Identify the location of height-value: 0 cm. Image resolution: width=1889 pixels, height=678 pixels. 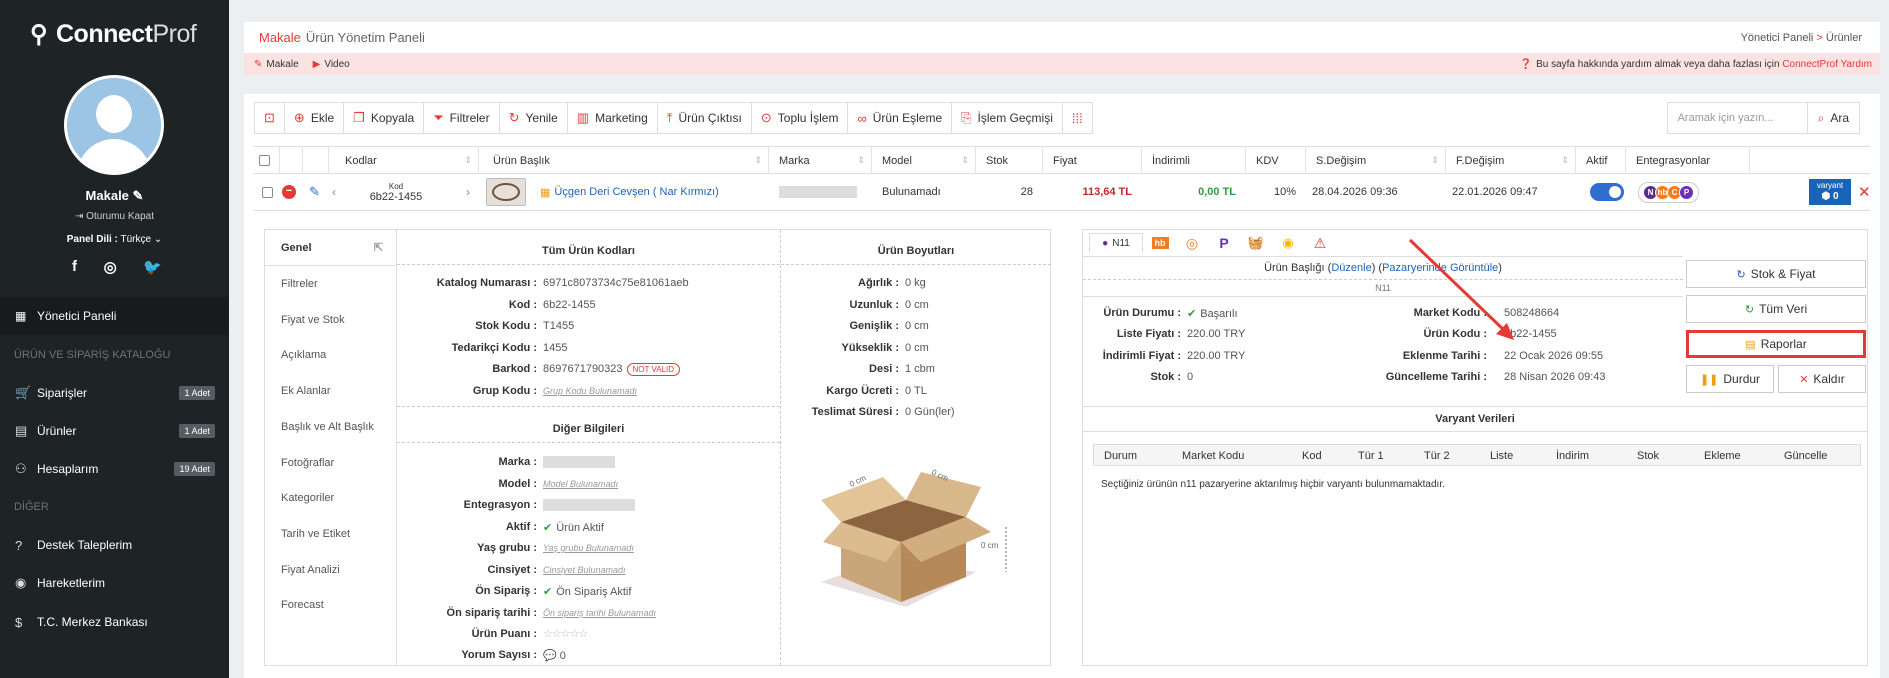
(917, 348).